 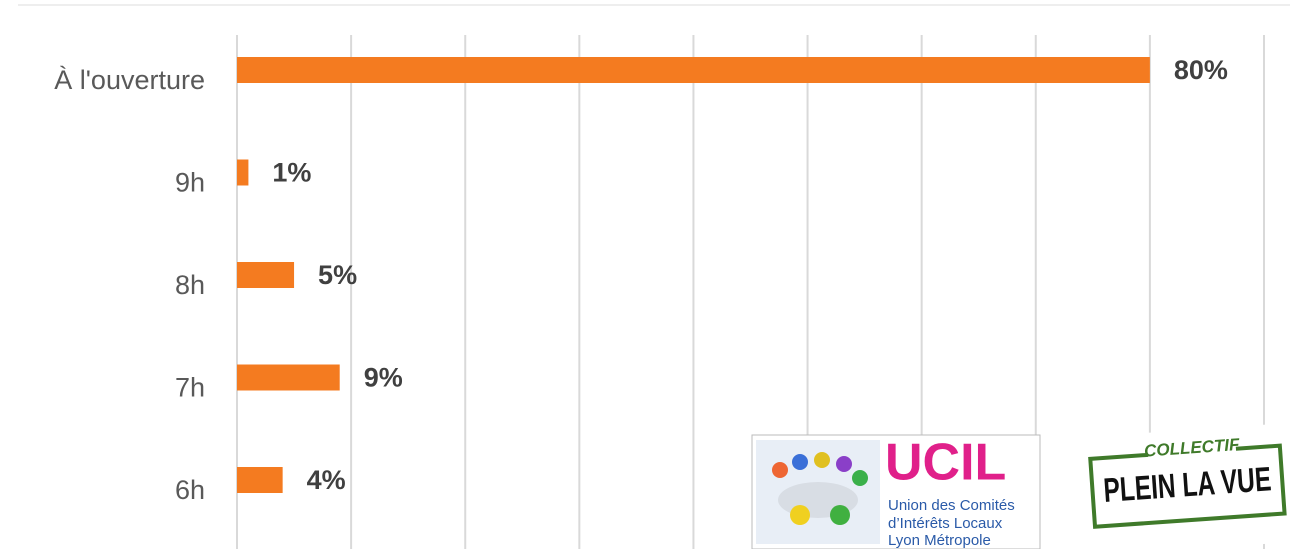 I want to click on plein-la-vue-logo: COLLECTIF PLEIN LA VUE, so click(x=1185, y=485).